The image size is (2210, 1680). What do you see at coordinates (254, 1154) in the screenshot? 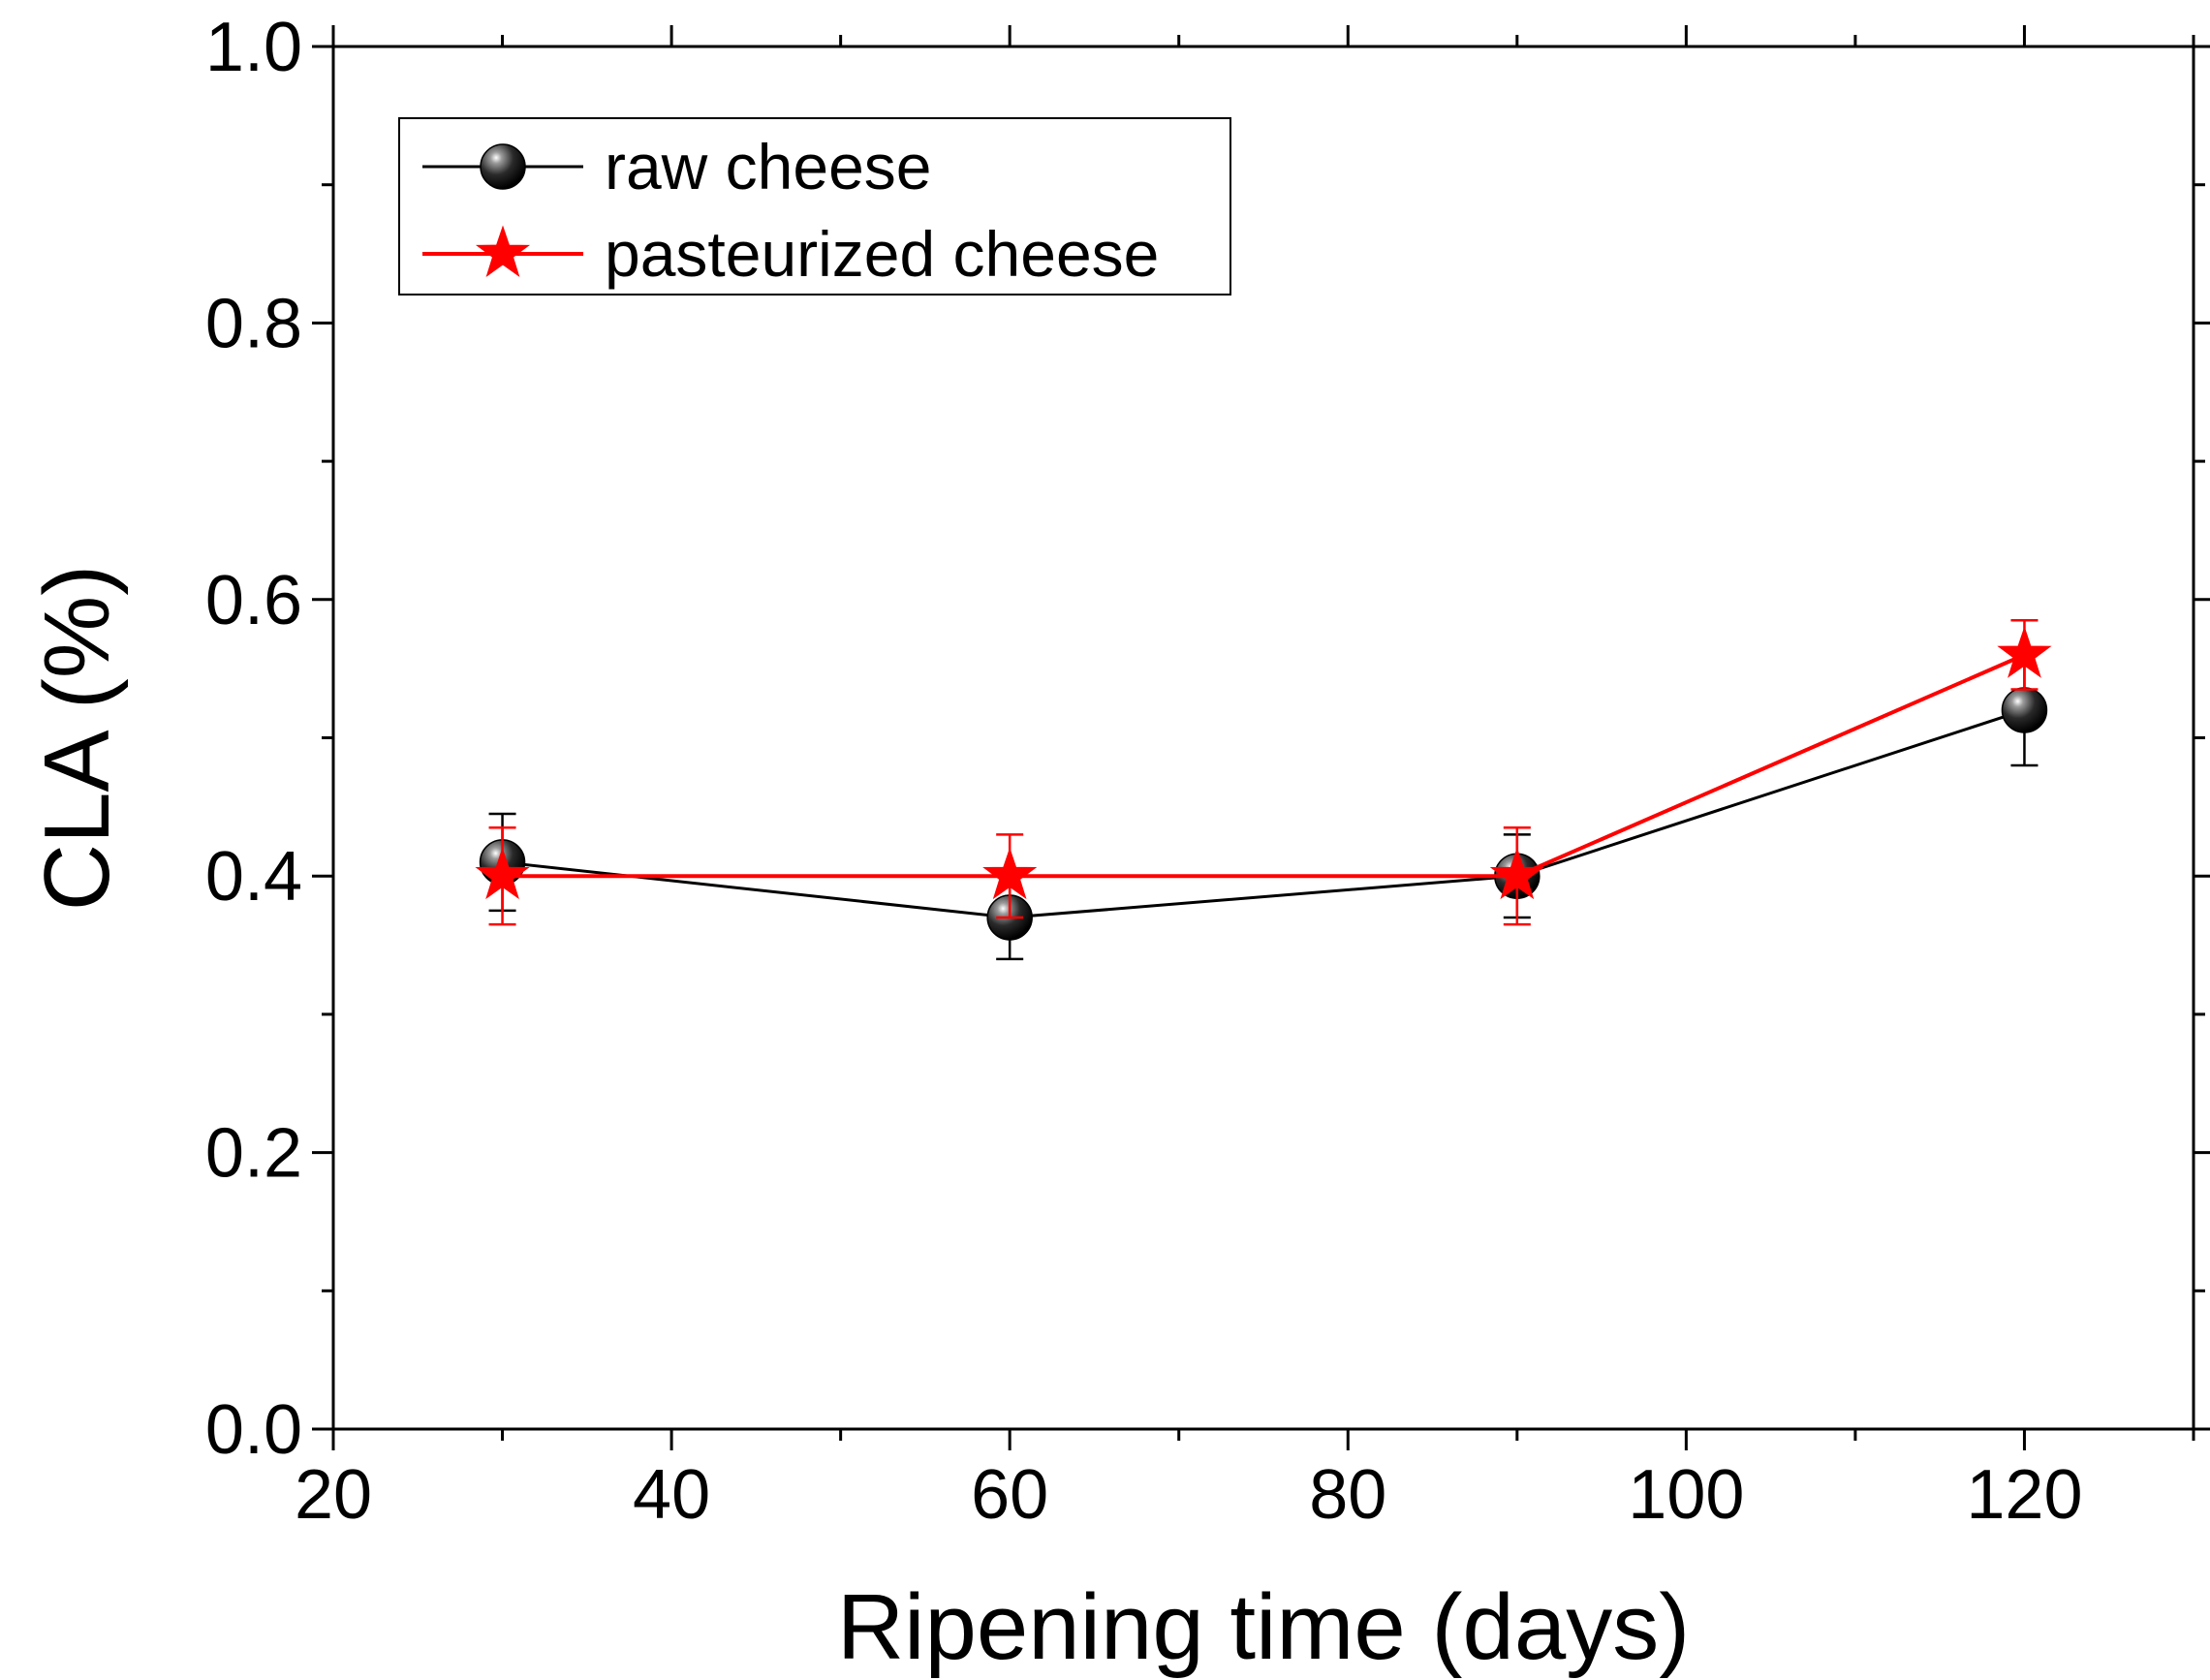
I see `y-tick-label: 0.2` at bounding box center [254, 1154].